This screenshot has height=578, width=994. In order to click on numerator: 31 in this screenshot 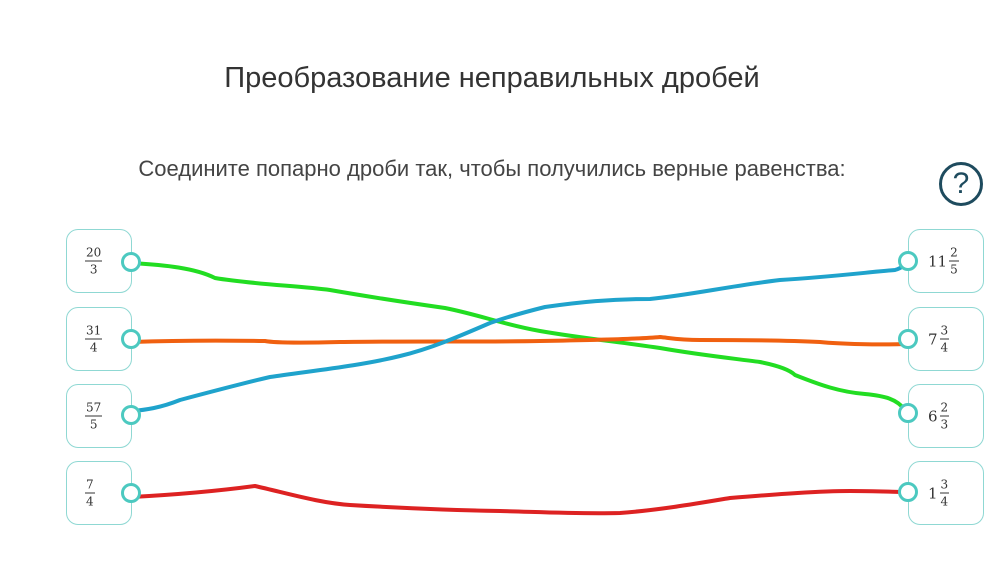, I will do `click(94, 331)`.